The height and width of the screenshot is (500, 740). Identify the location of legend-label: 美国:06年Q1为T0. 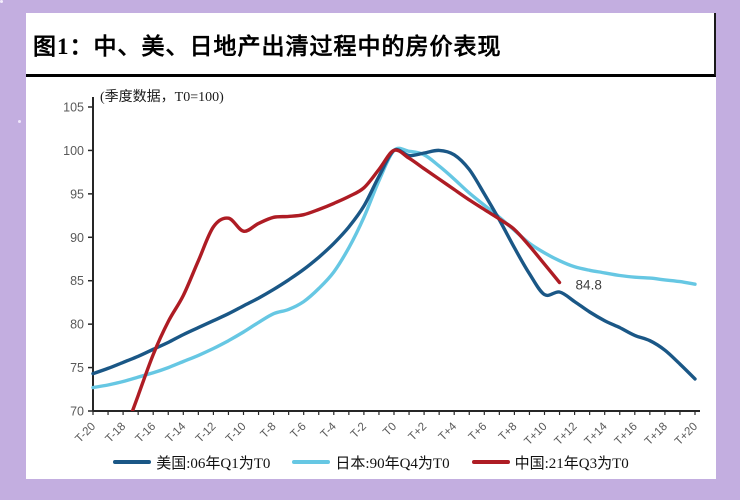
(213, 463).